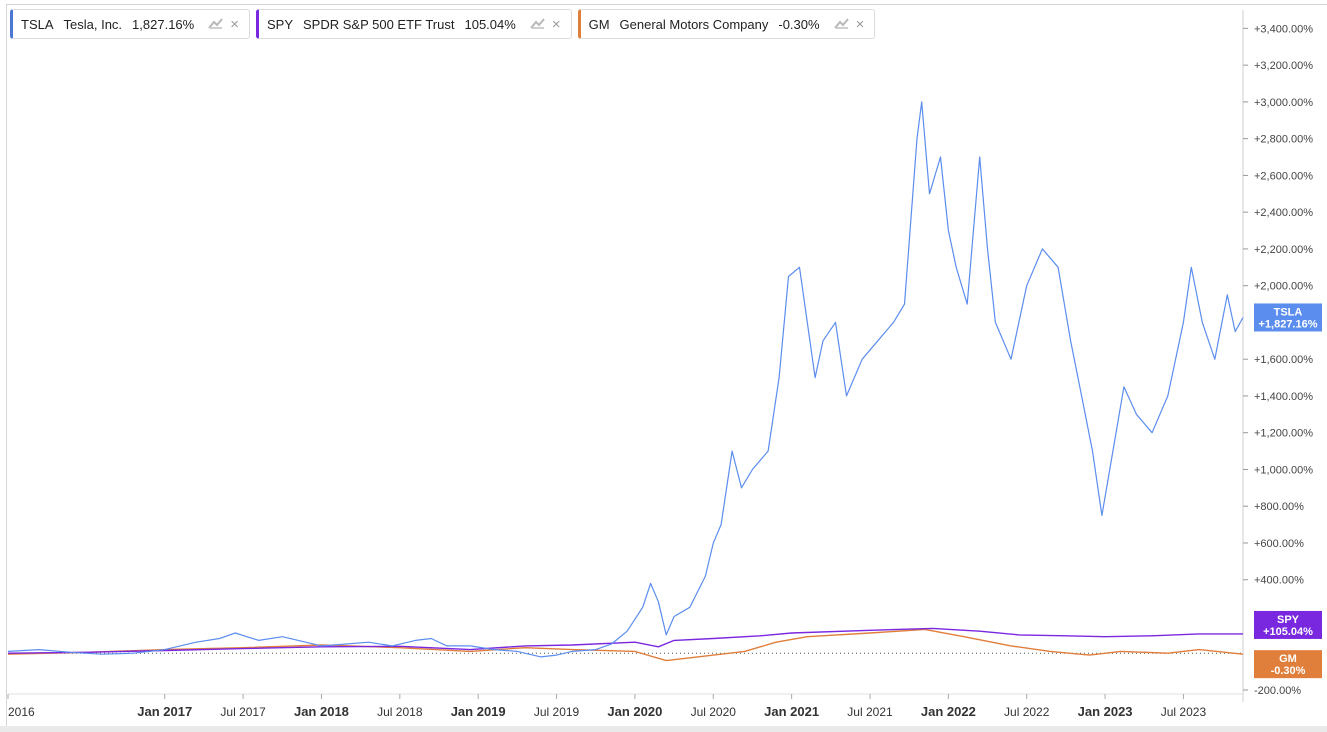 The image size is (1327, 732). I want to click on legend-name: General Motors Company, so click(694, 24).